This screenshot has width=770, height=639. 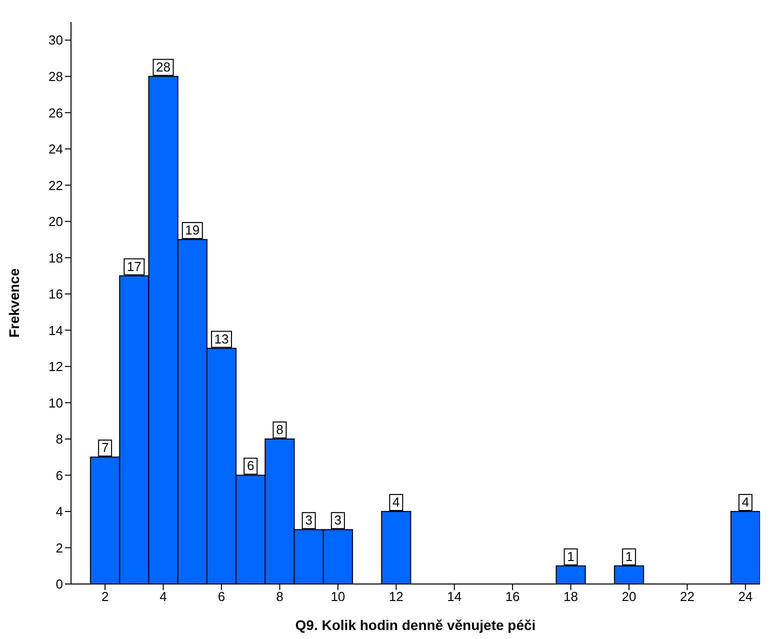 What do you see at coordinates (512, 596) in the screenshot?
I see `x-tick-label: 16` at bounding box center [512, 596].